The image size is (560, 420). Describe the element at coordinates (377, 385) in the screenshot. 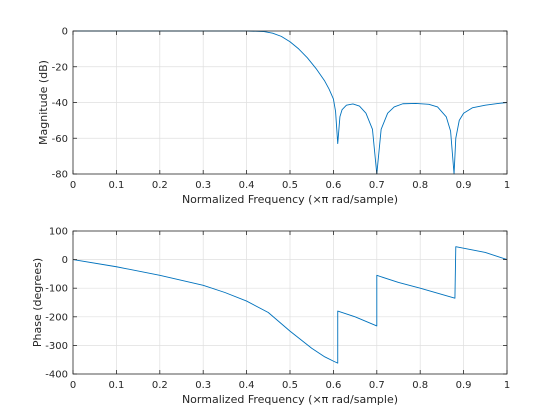

I see `phase-x-tick-label: 0.7` at that location.